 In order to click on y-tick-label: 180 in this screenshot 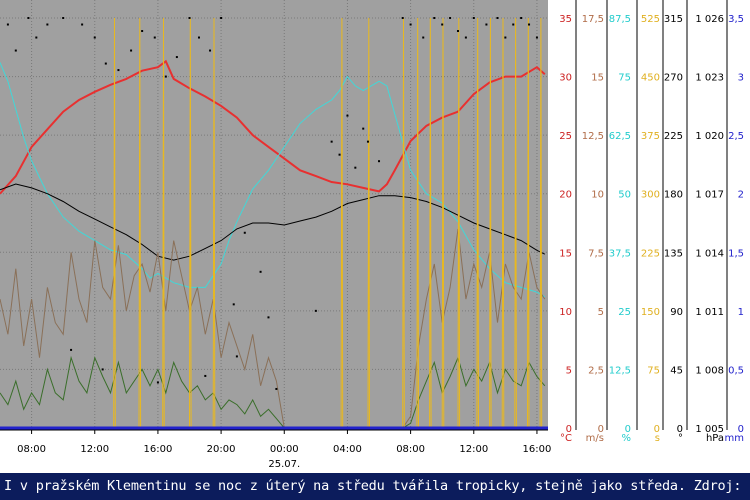, I will do `click(673, 195)`.